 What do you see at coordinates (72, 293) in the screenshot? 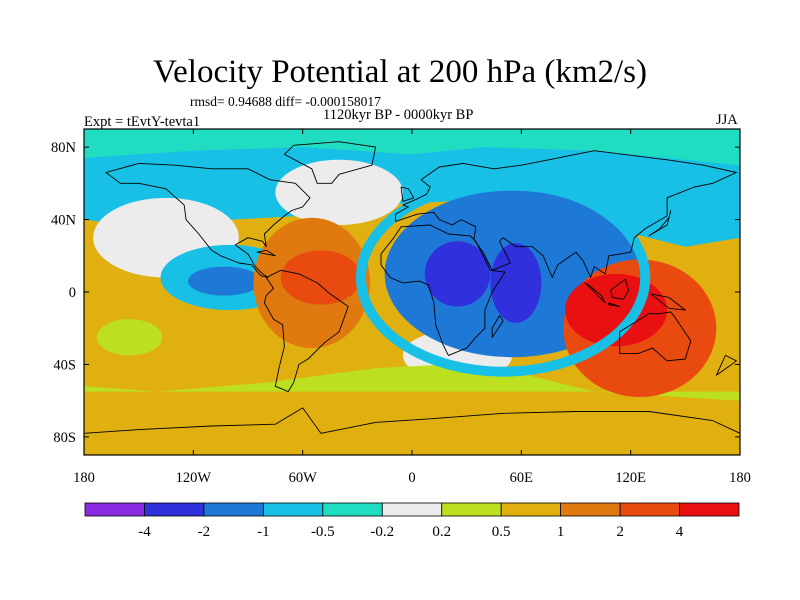
I see `y-tick-label: 0` at bounding box center [72, 293].